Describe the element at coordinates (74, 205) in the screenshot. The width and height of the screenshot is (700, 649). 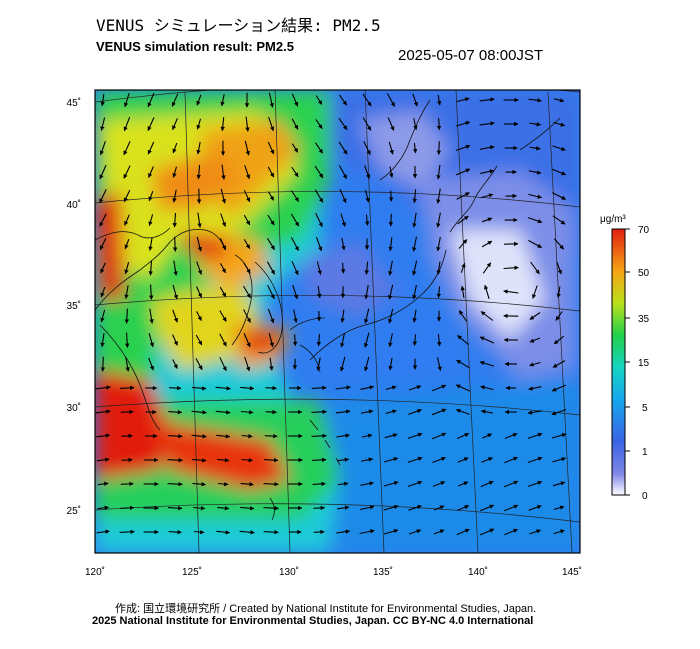
I see `lat-tick-label: 40˚` at that location.